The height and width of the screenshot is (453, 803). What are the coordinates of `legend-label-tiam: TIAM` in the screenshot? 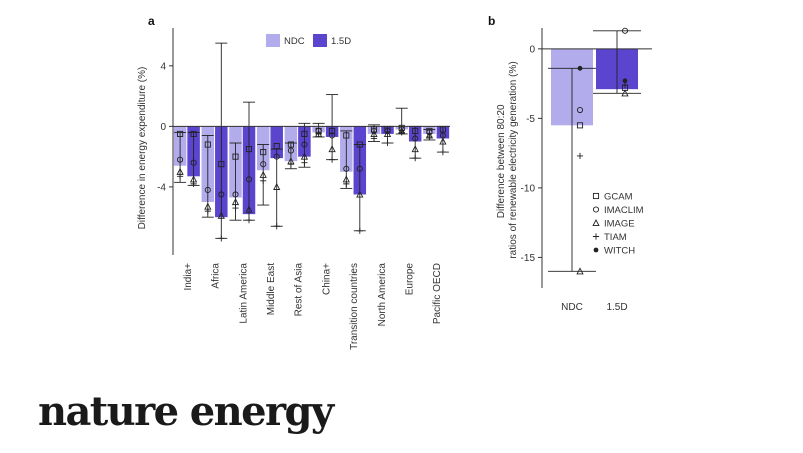 It's located at (615, 237).